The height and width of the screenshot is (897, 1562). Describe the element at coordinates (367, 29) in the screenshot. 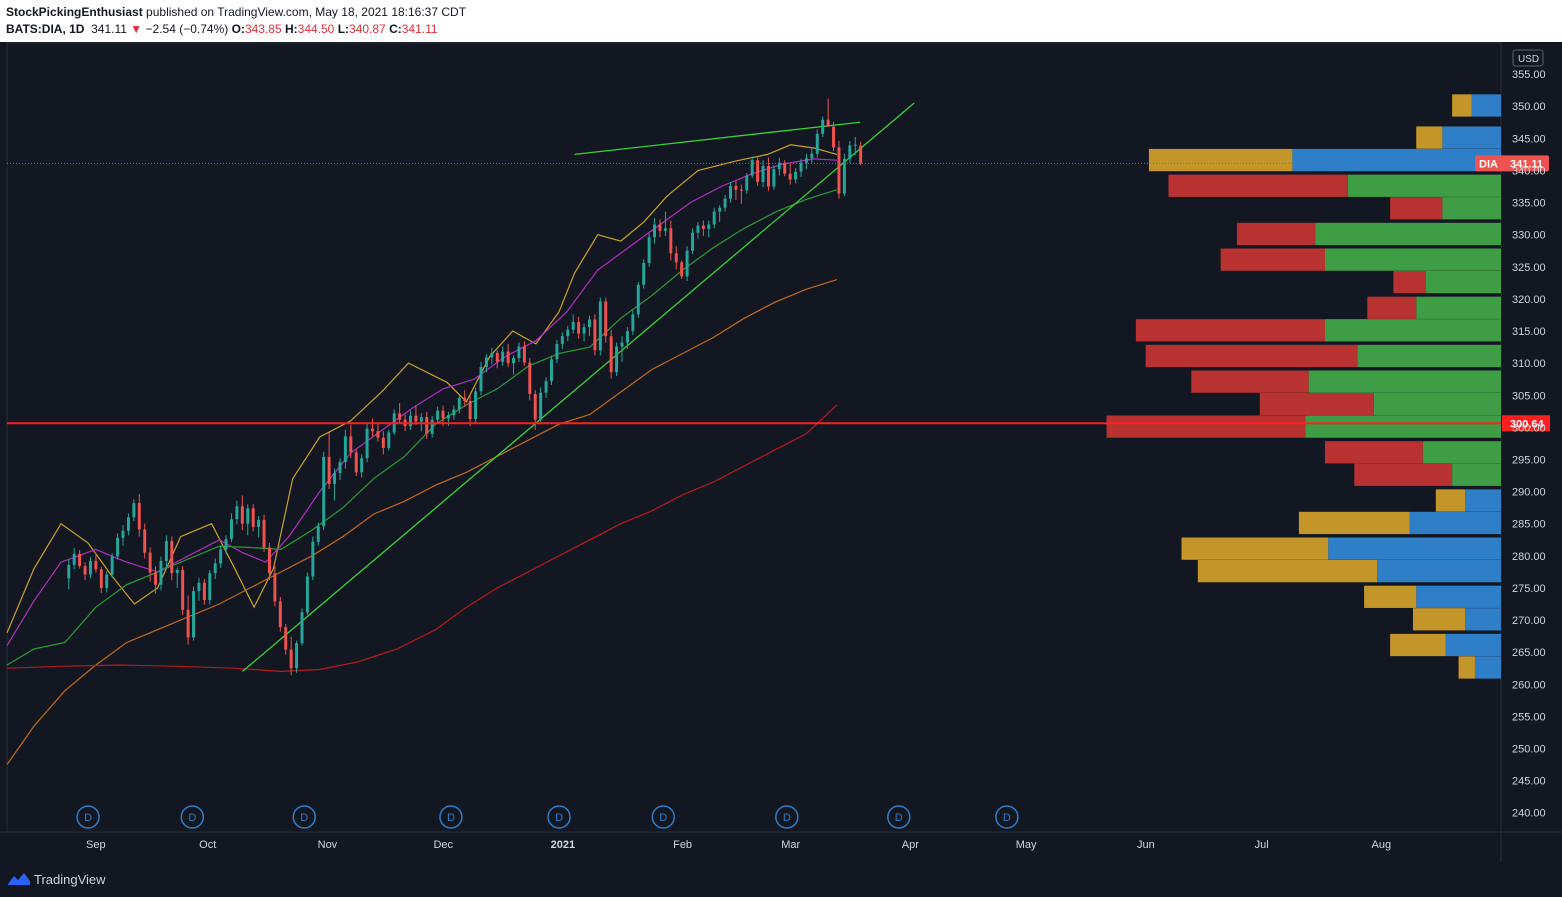

I see `low-value: 340.87` at that location.